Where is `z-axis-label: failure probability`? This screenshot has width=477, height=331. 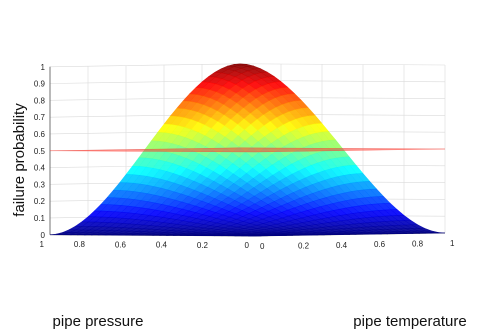 z-axis-label: failure probability is located at coordinates (19, 160).